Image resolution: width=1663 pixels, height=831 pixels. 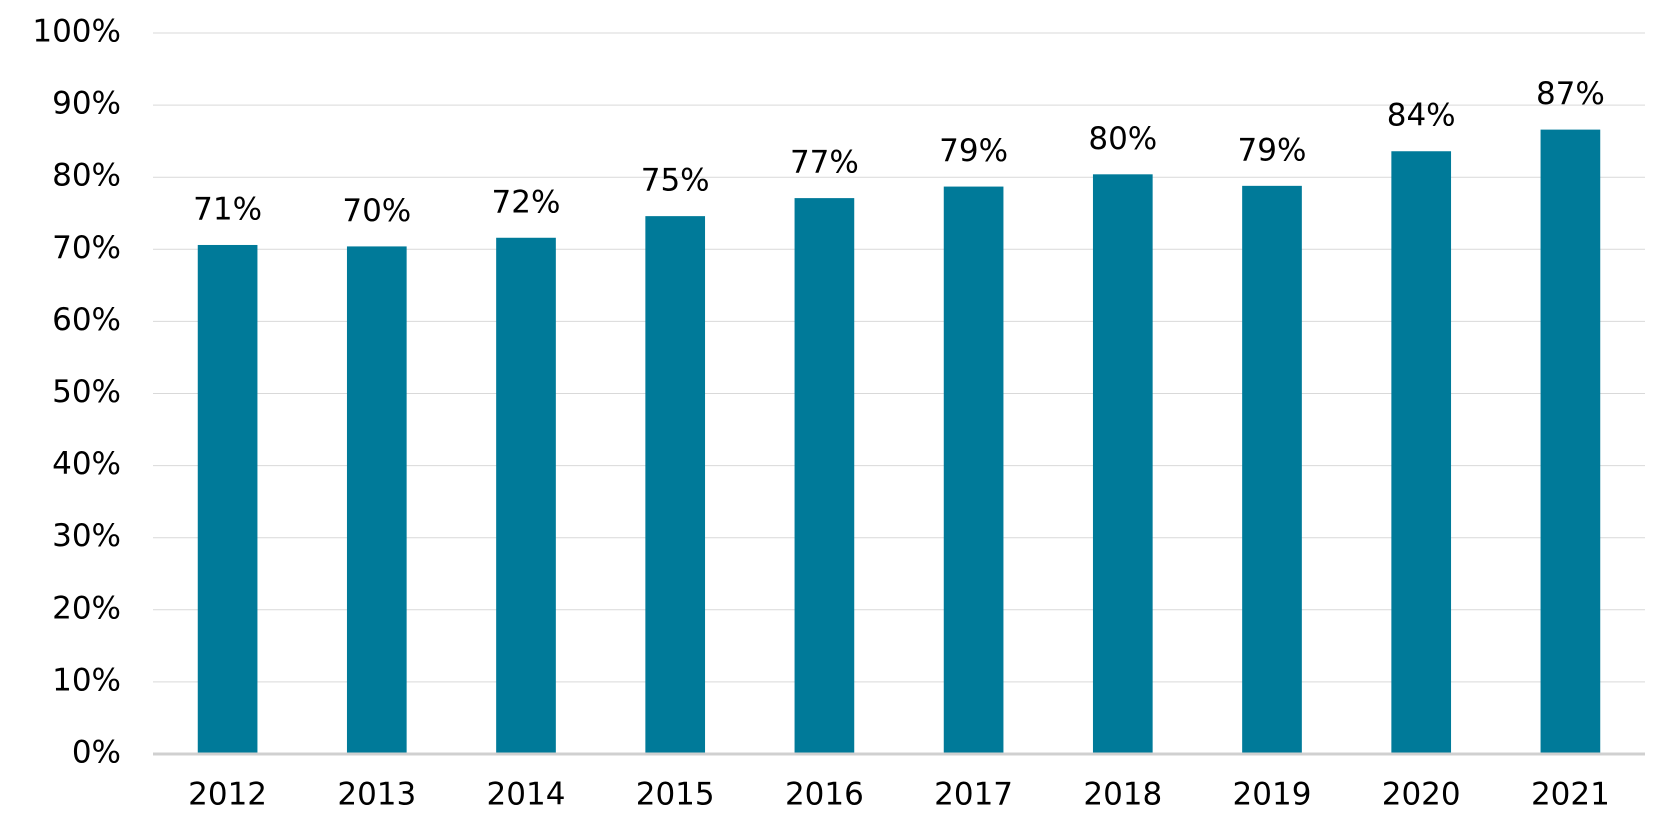 What do you see at coordinates (675, 795) in the screenshot?
I see `x-tick-label: 2015` at bounding box center [675, 795].